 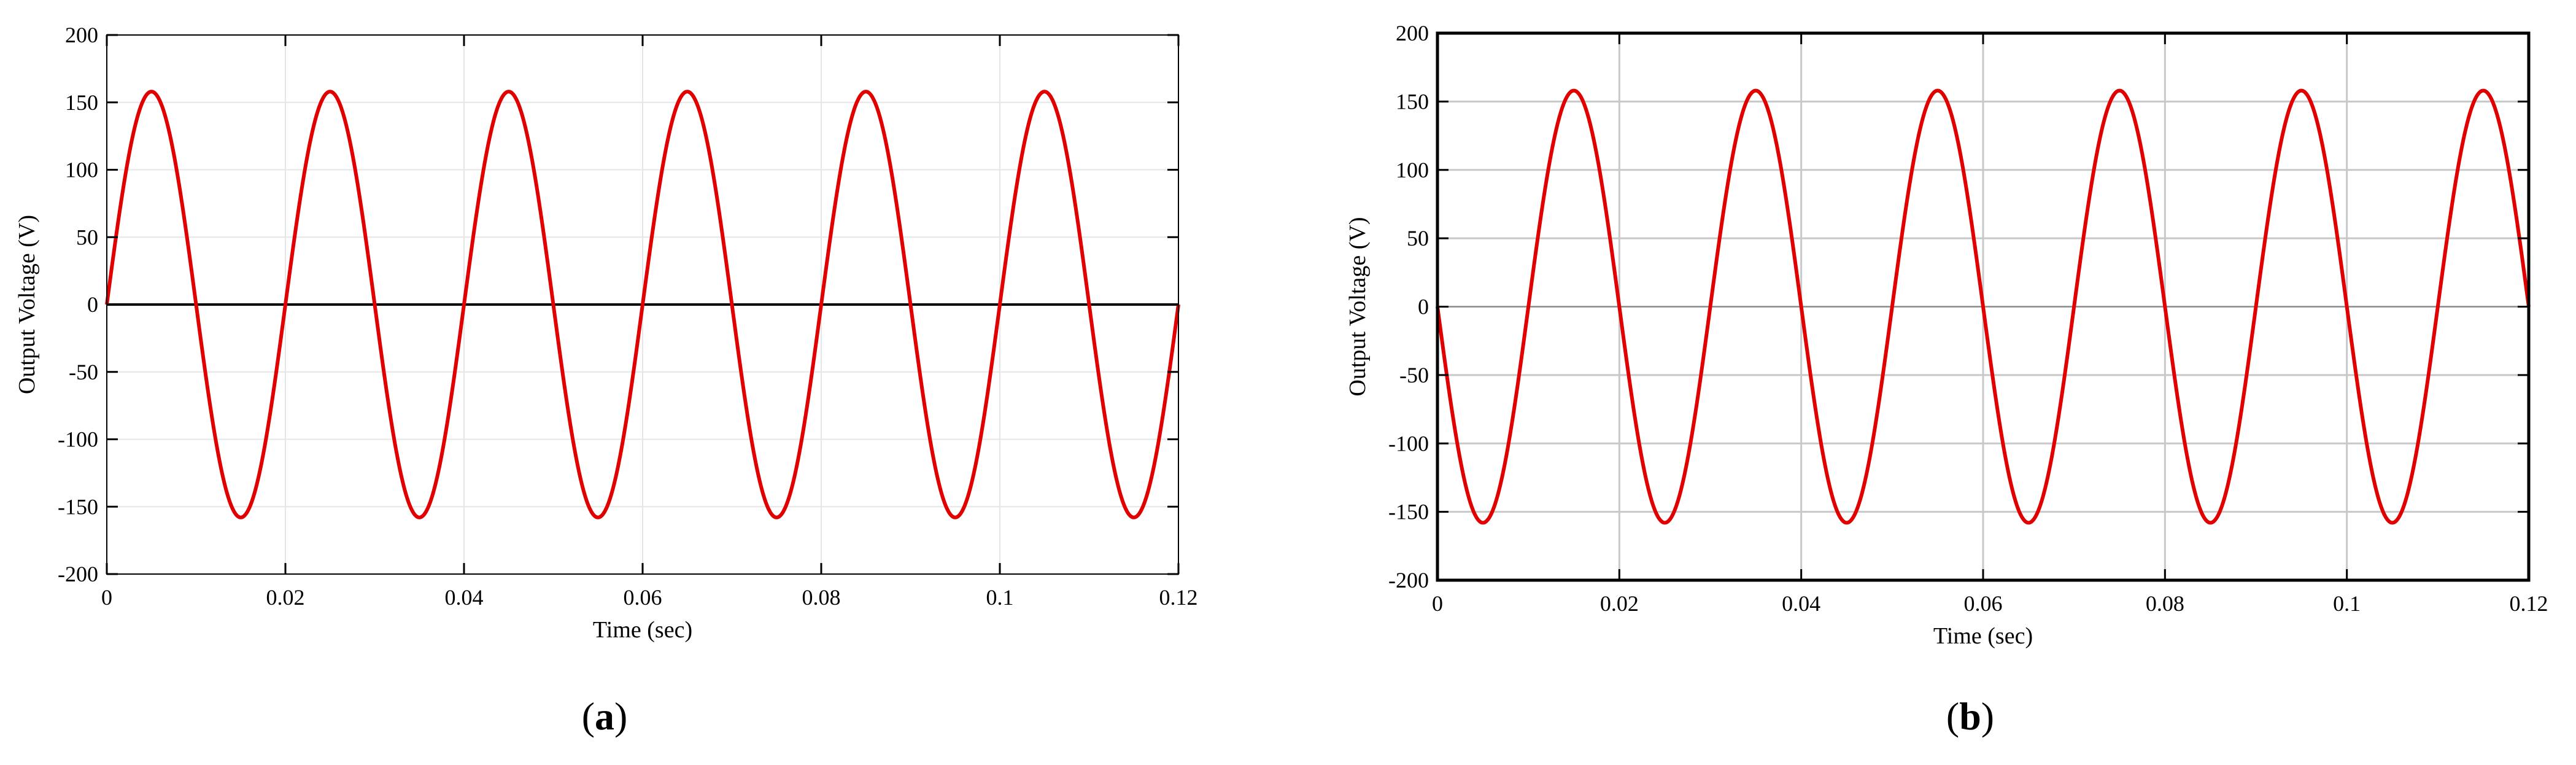 I want to click on panel-label-letter: b, so click(x=1970, y=716).